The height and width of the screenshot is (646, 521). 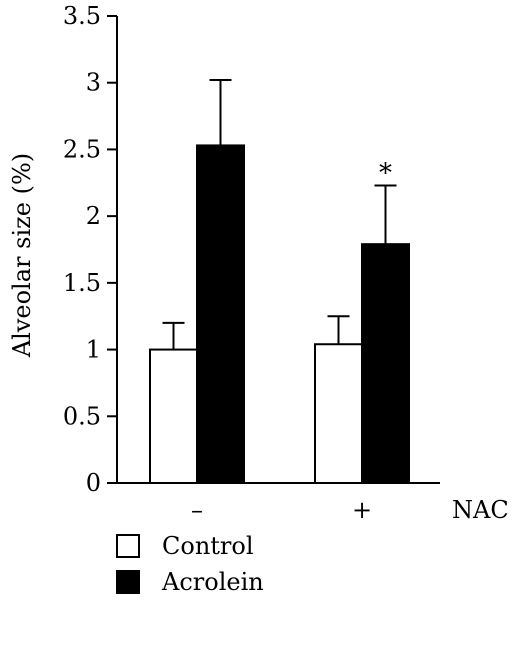 I want to click on legend-item-control: Control, so click(x=190, y=546).